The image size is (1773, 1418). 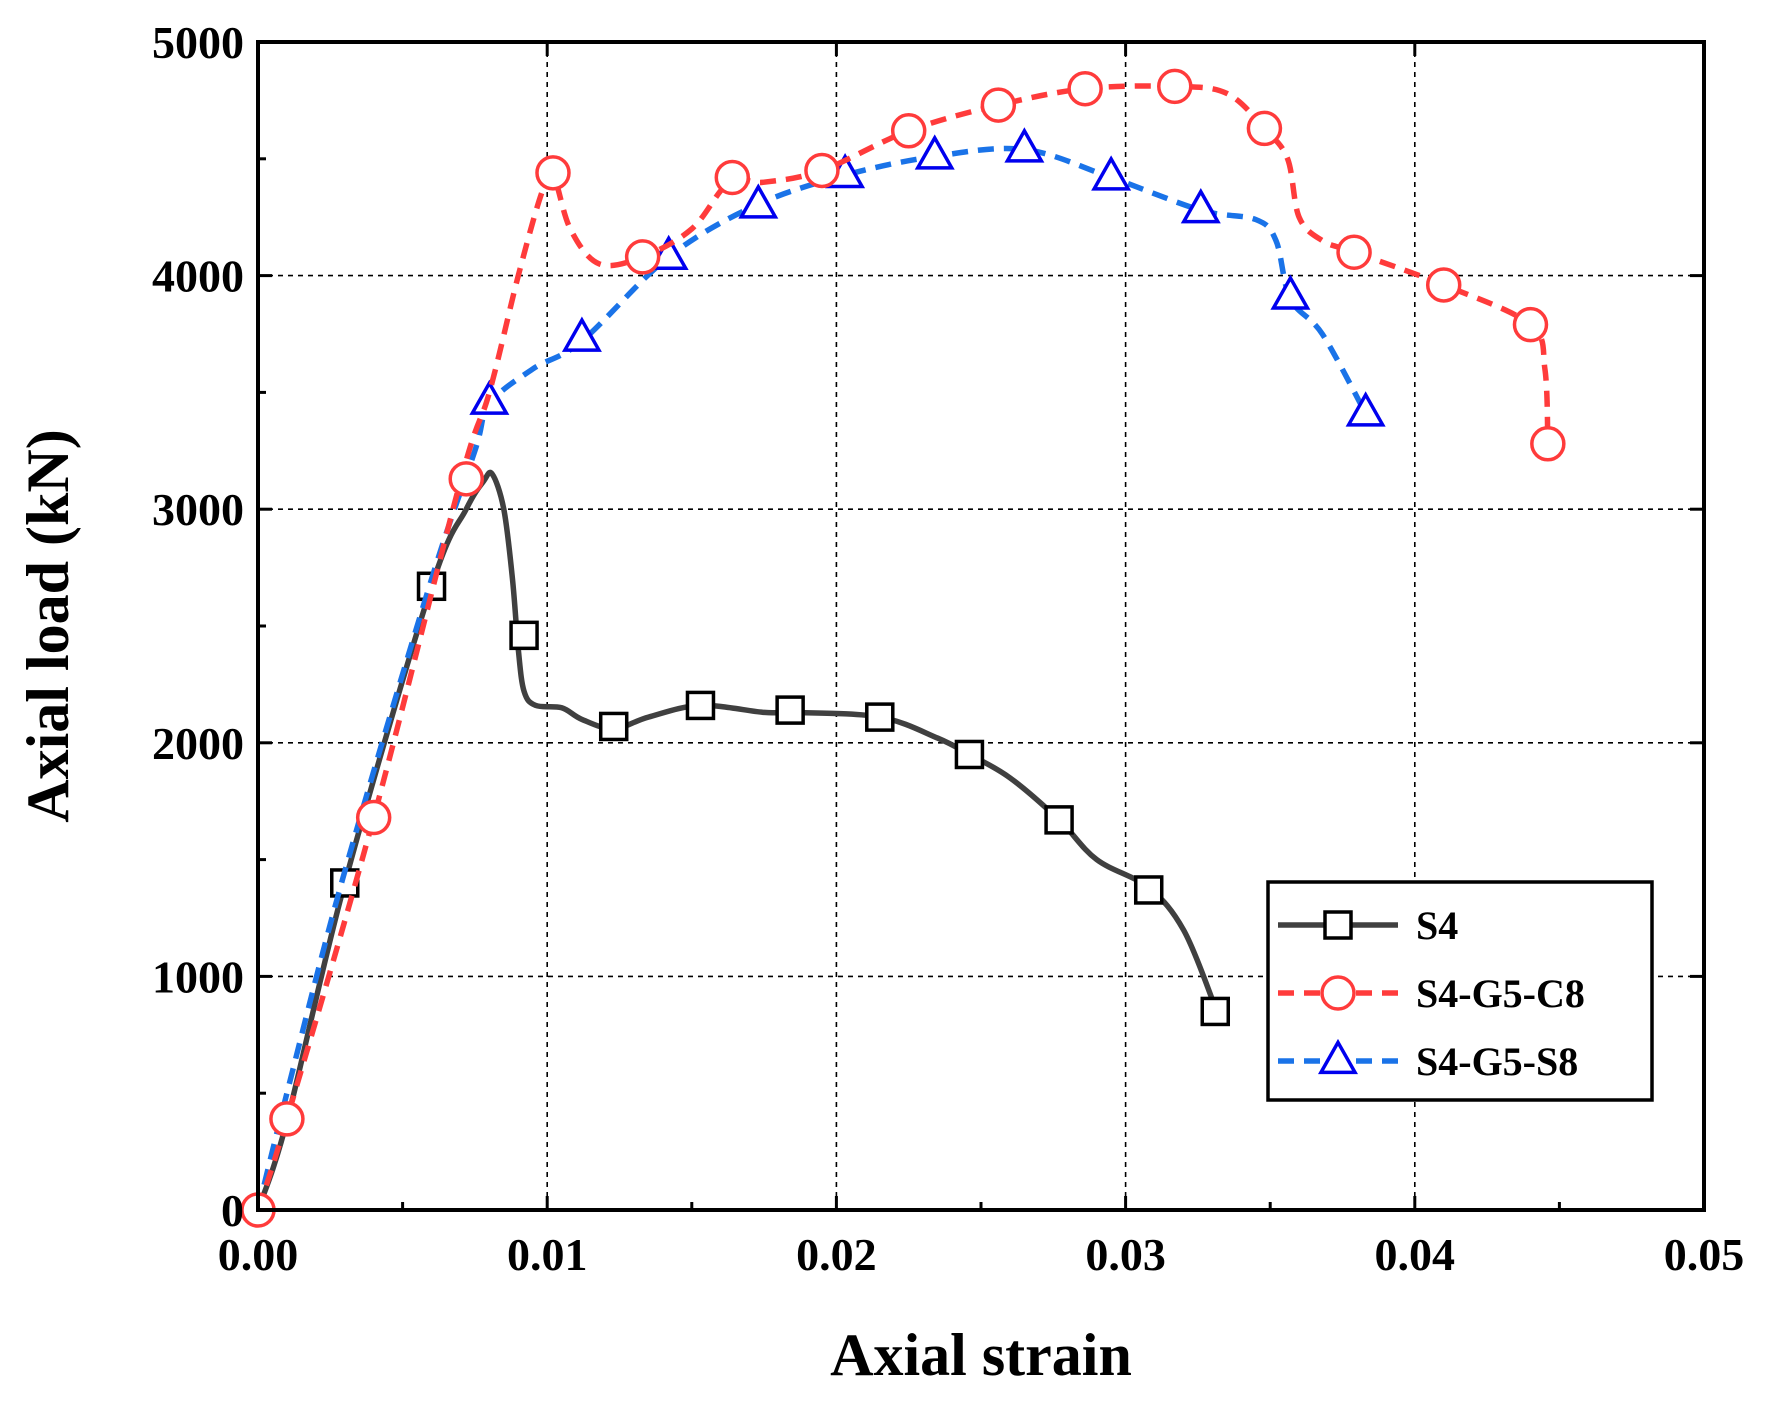 I want to click on y-tick-label: 3000, so click(x=198, y=509).